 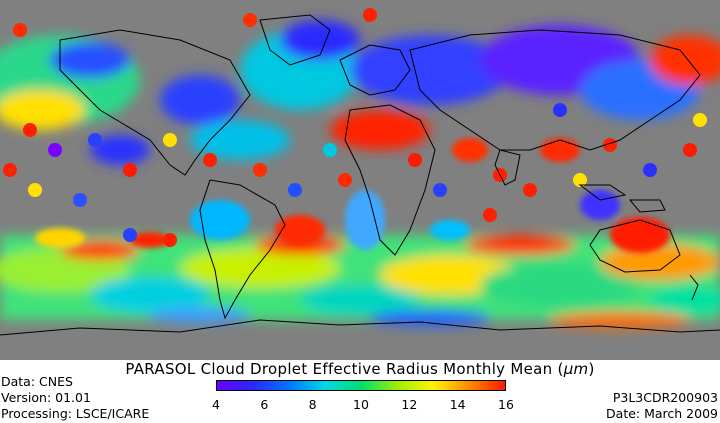 I want to click on title-unit: μm, so click(x=576, y=369).